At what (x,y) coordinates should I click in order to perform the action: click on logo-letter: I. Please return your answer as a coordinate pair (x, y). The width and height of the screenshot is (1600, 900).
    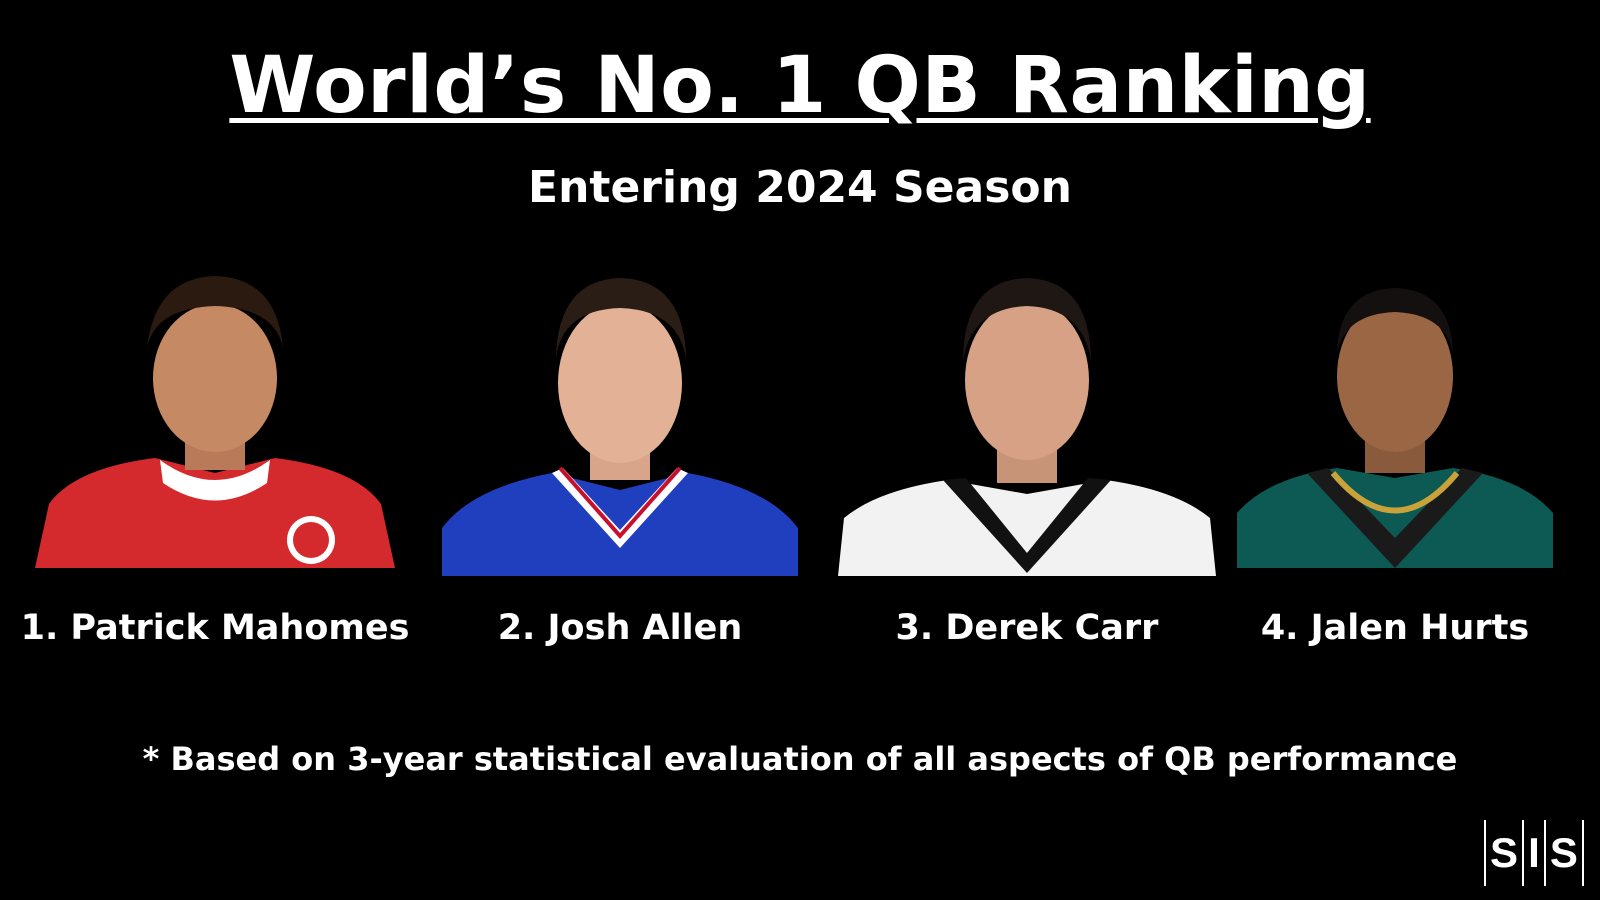
    Looking at the image, I should click on (1534, 852).